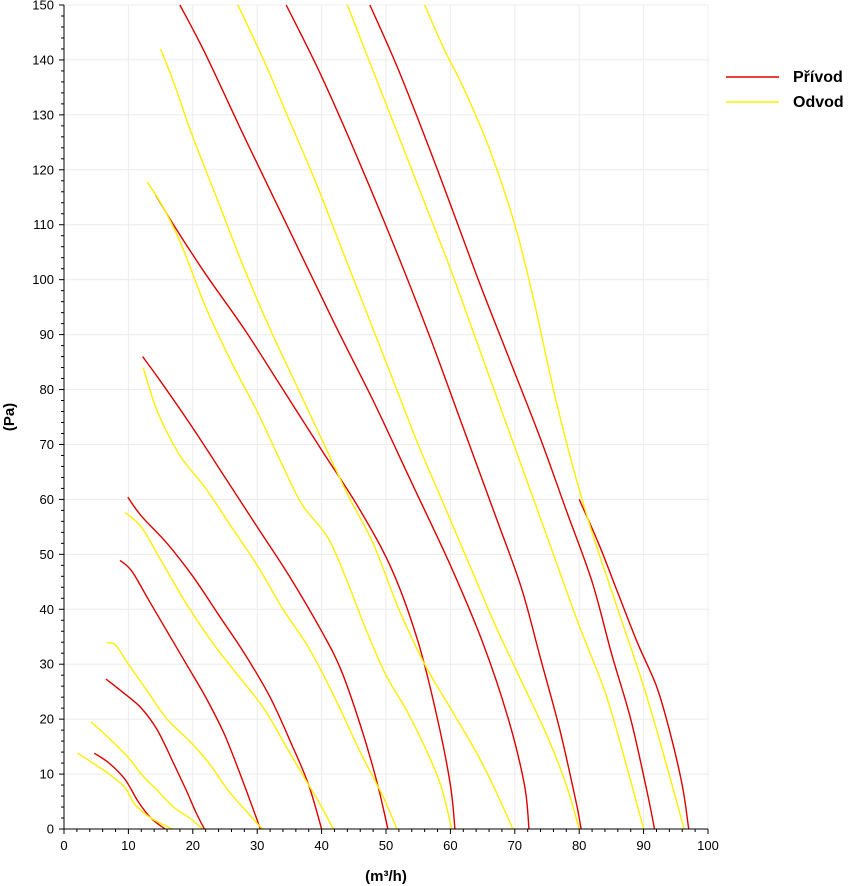 The height and width of the screenshot is (886, 849). Describe the element at coordinates (708, 845) in the screenshot. I see `x-tick-label: 100` at that location.